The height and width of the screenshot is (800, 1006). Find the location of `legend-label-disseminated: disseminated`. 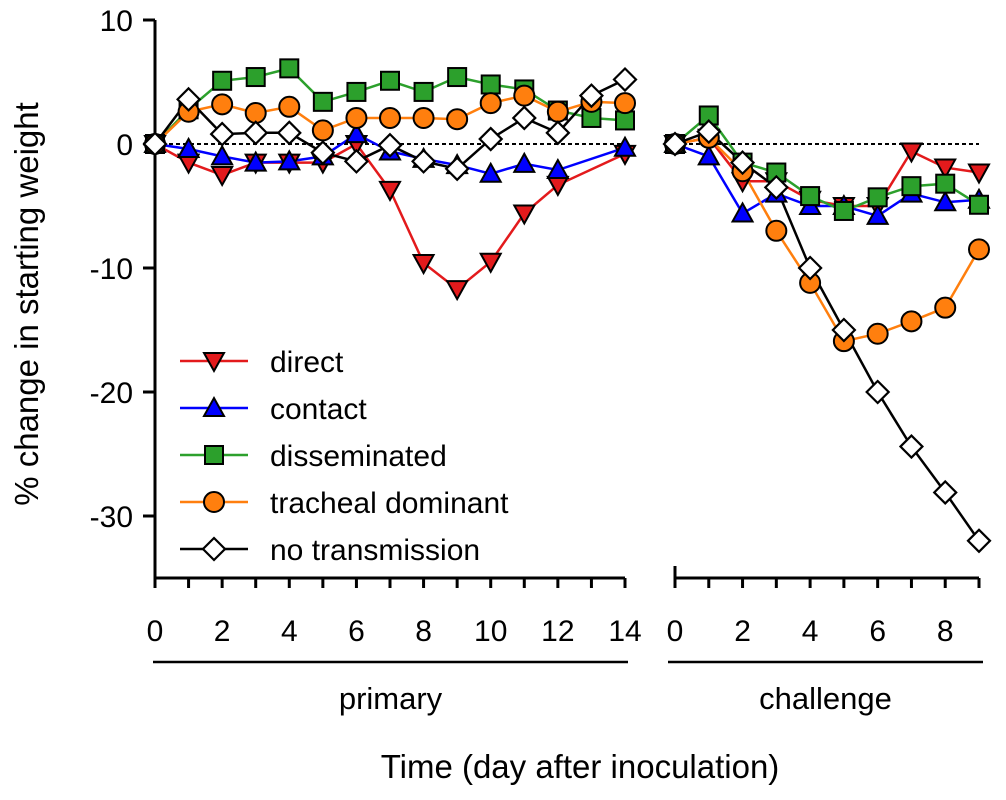

legend-label-disseminated: disseminated is located at coordinates (358, 456).